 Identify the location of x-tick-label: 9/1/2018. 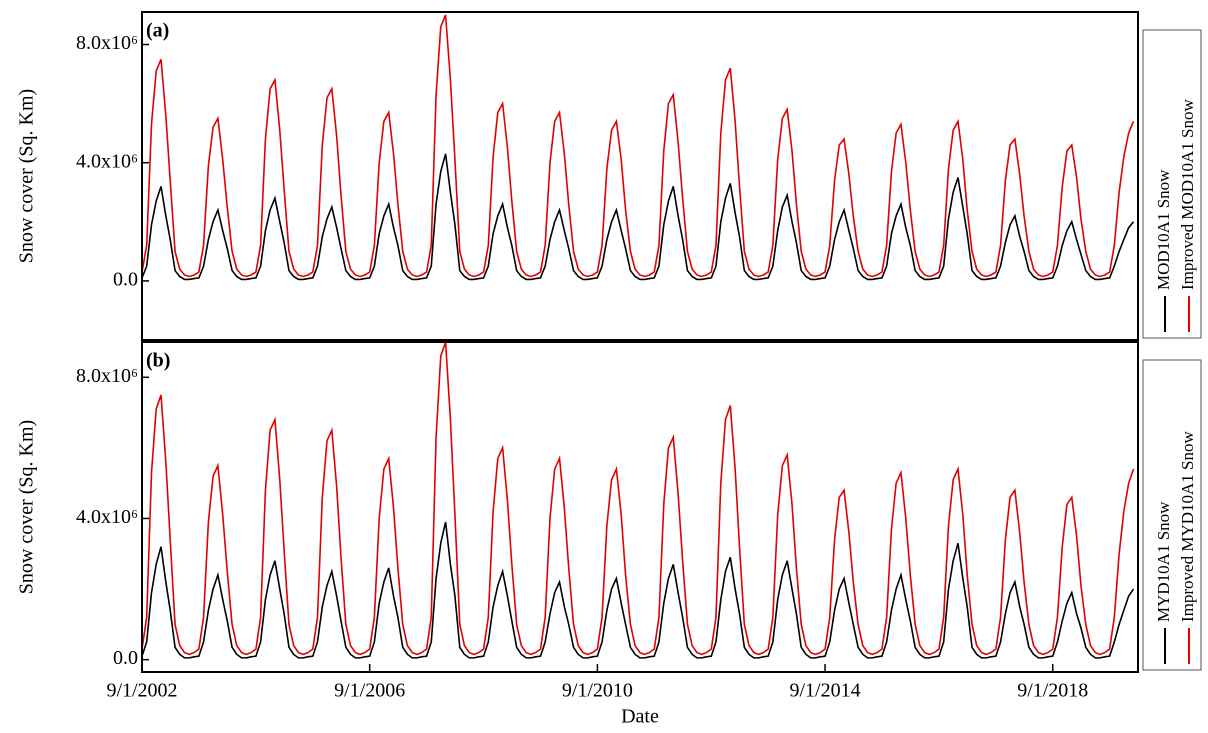
(1052, 691).